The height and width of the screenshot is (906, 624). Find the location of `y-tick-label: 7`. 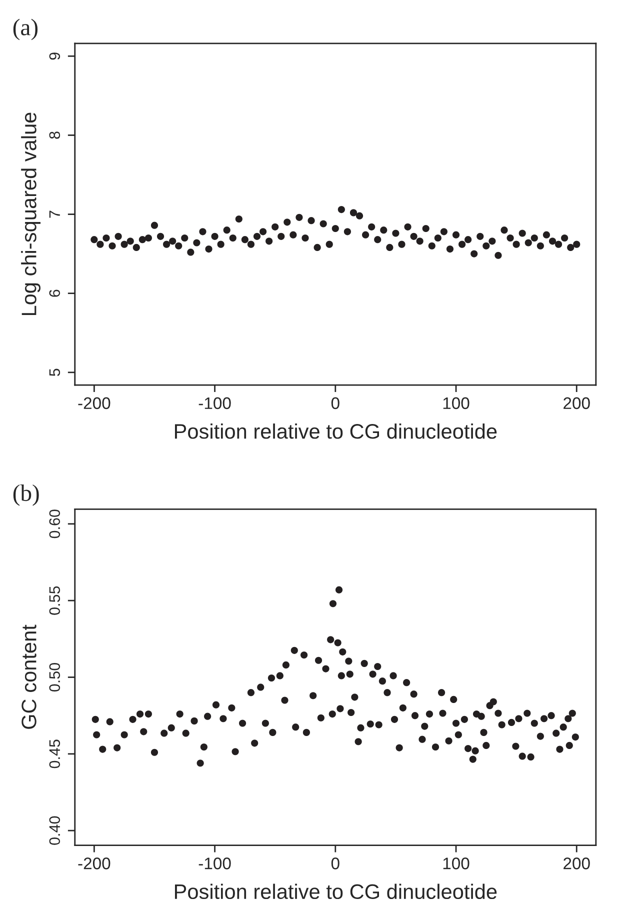

y-tick-label: 7 is located at coordinates (54, 214).